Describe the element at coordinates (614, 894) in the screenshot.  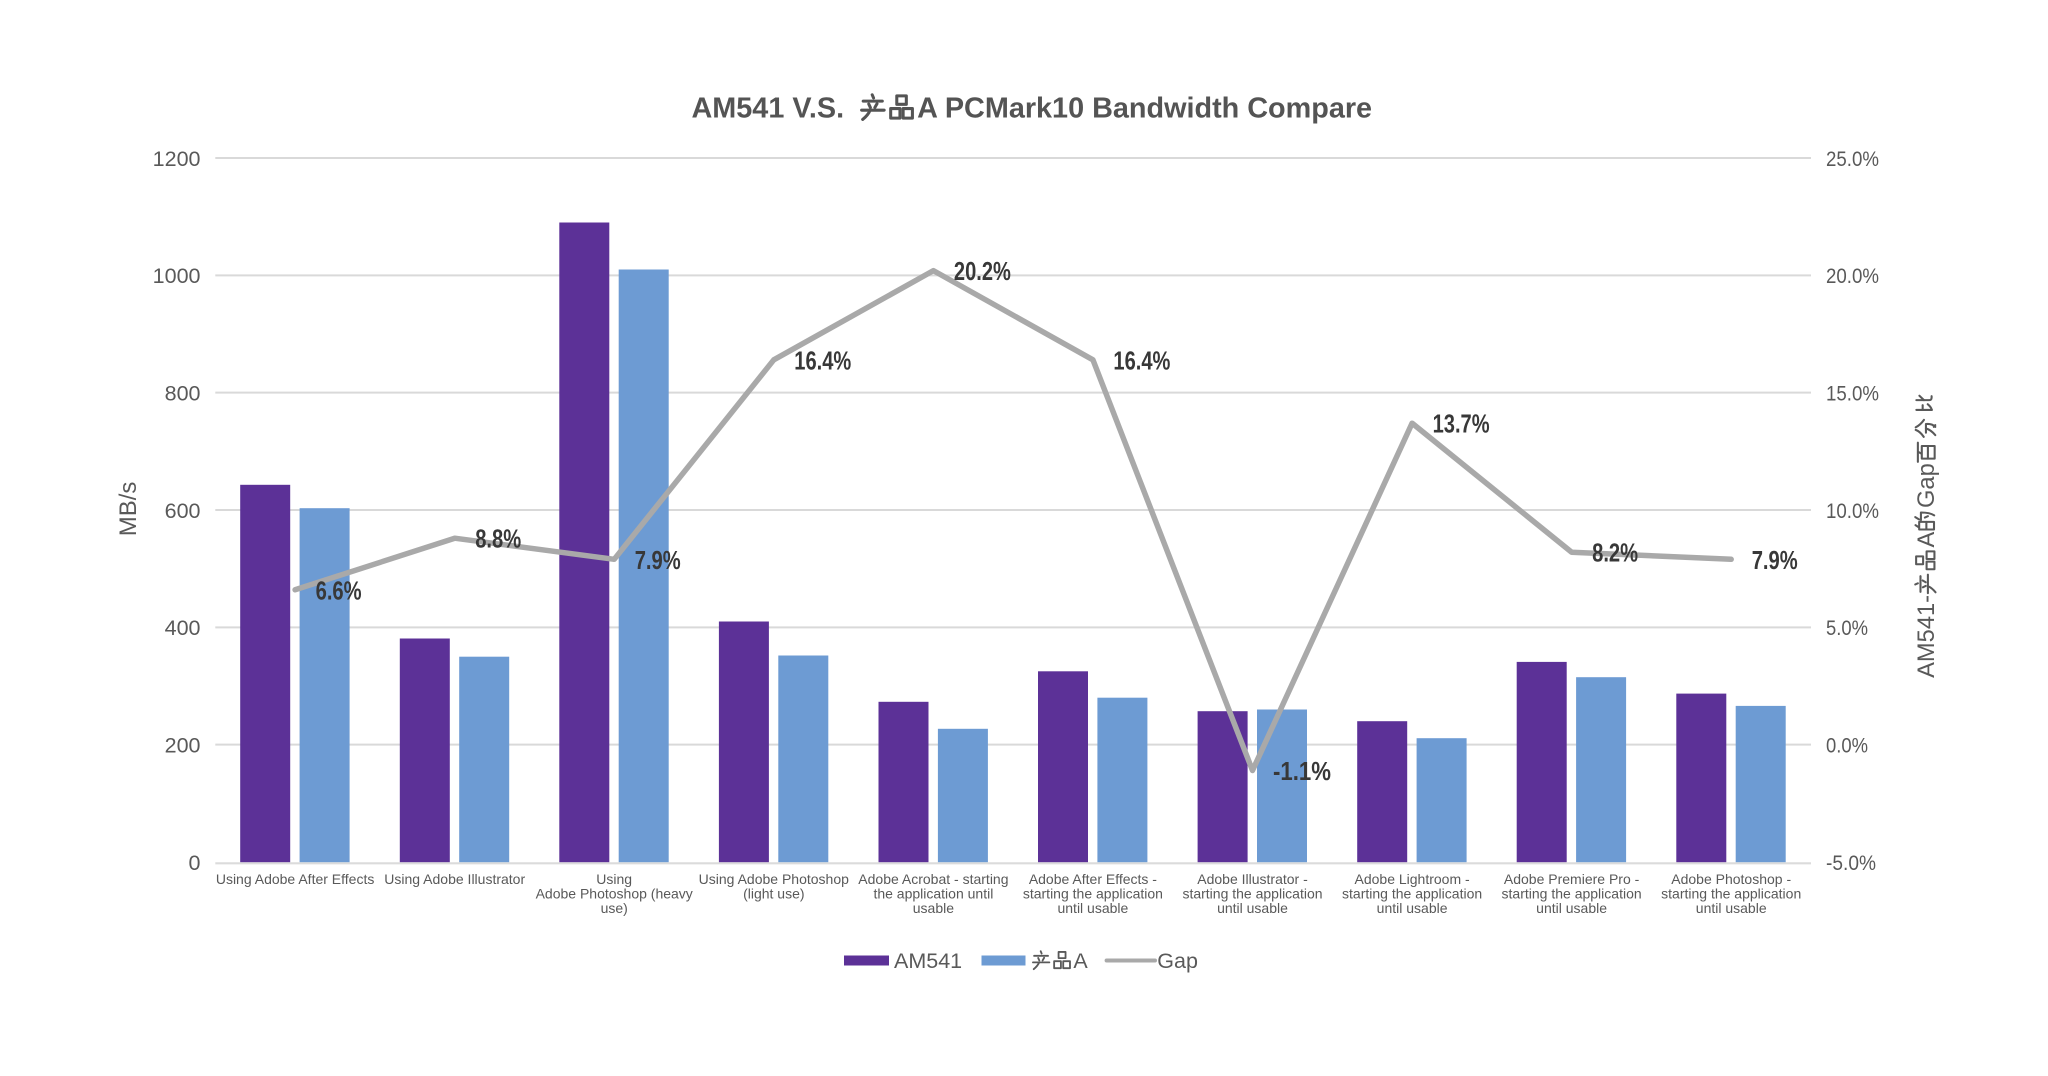
I see `svg-text: Adobe Photoshop (heavy` at that location.